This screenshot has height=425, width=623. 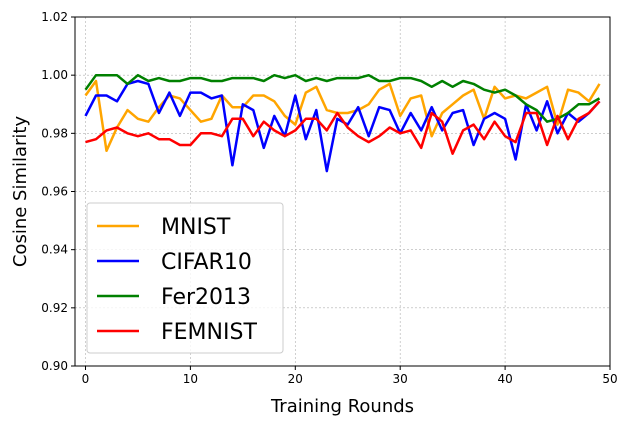 What do you see at coordinates (54, 75) in the screenshot?
I see `y-tick-label: 1.00` at bounding box center [54, 75].